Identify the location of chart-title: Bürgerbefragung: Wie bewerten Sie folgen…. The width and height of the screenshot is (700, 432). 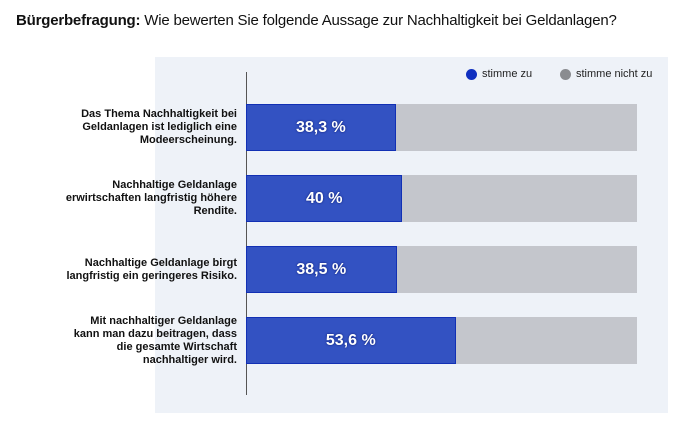
(316, 20).